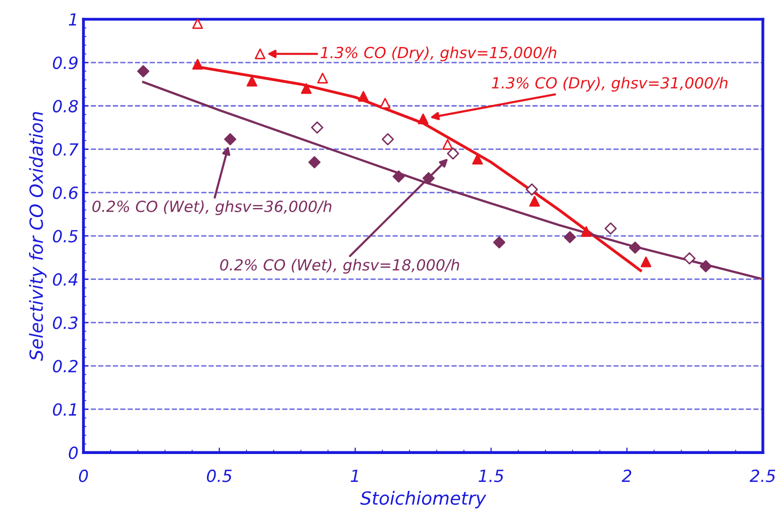  What do you see at coordinates (219, 476) in the screenshot?
I see `x-tick-label: 0.5` at bounding box center [219, 476].